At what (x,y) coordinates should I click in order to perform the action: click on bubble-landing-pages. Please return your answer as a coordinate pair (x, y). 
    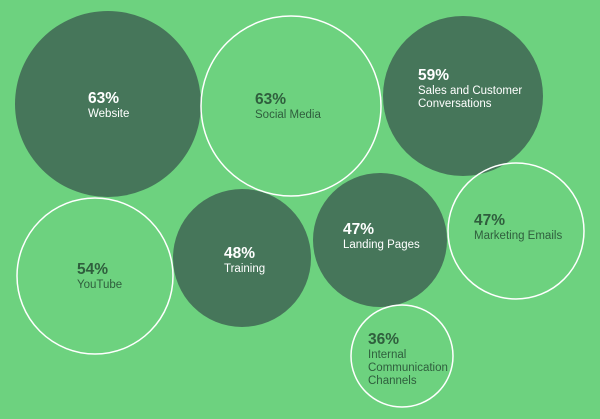
    Looking at the image, I should click on (380, 240).